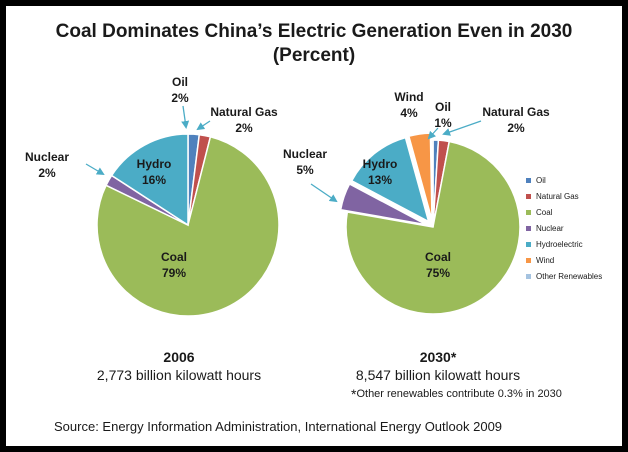 This screenshot has width=628, height=452. I want to click on legend-label: Wind, so click(545, 260).